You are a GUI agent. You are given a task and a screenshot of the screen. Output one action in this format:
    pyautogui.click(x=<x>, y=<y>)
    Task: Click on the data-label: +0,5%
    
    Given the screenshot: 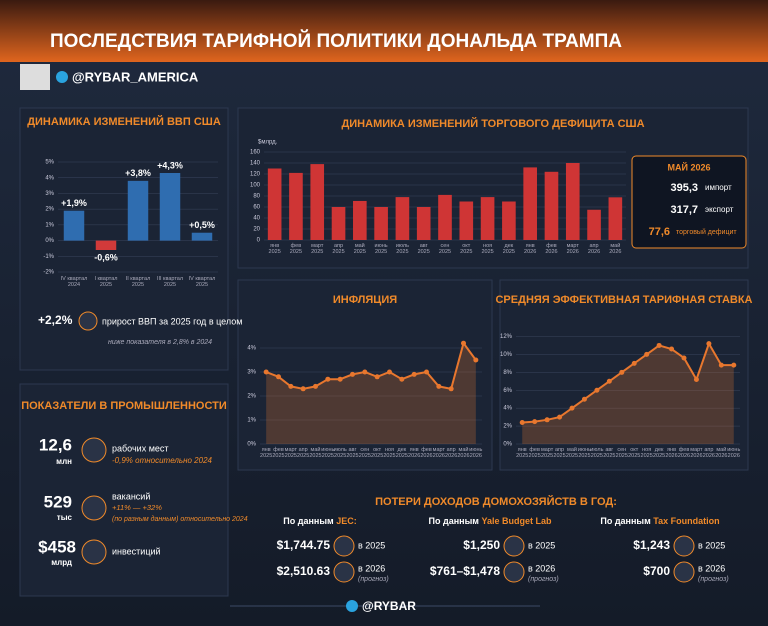 What is the action you would take?
    pyautogui.click(x=202, y=225)
    